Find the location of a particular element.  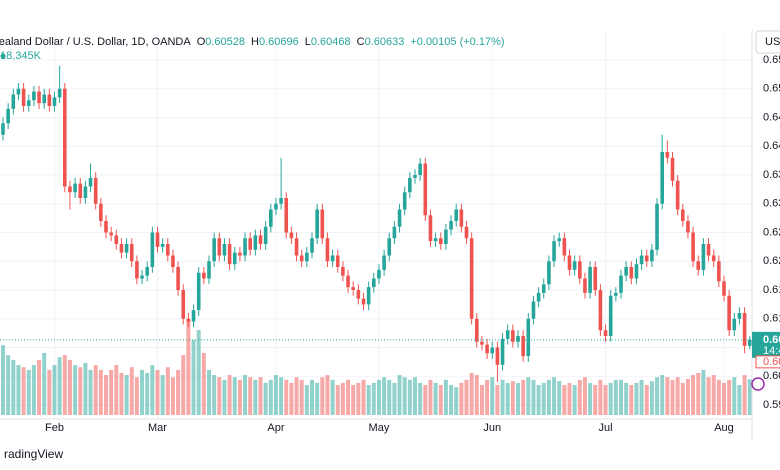

header-part: 0.60528 is located at coordinates (225, 42).